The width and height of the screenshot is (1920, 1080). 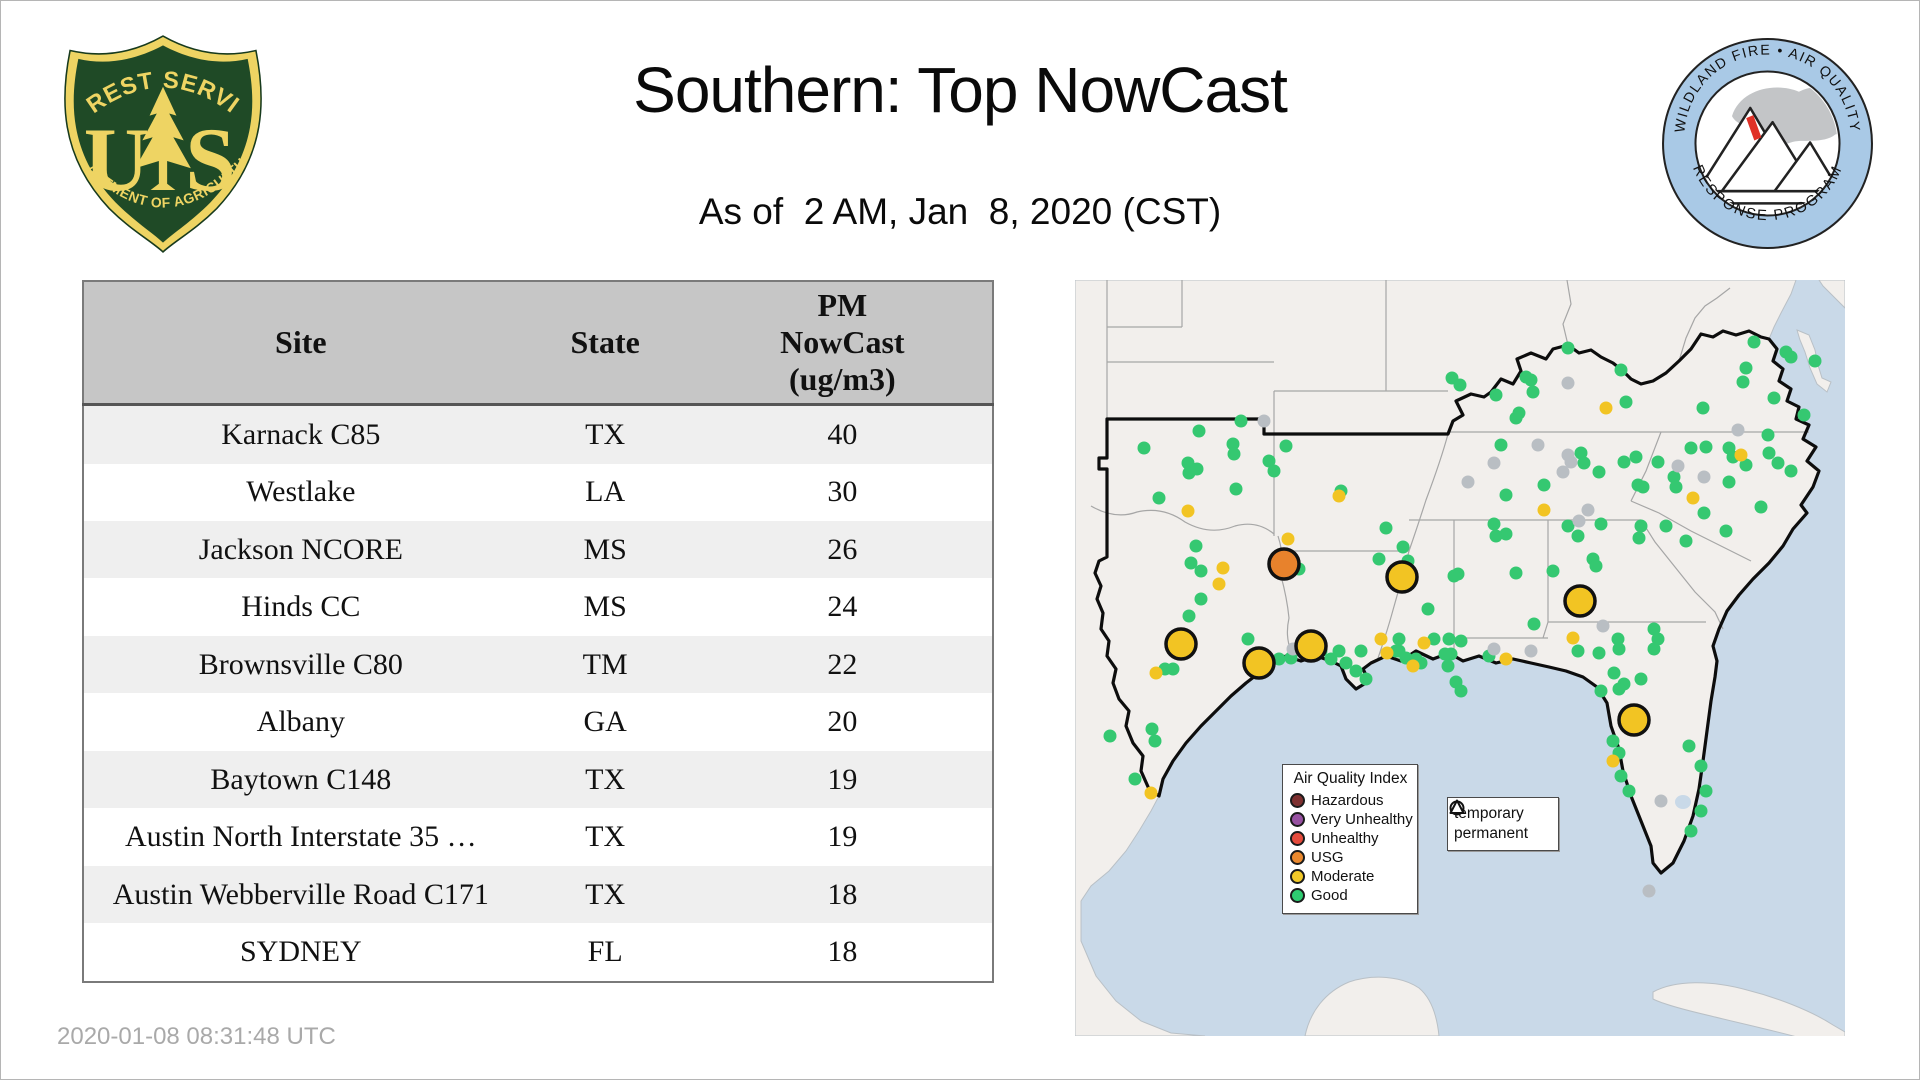 I want to click on aqi-legend-label: USG, so click(x=1327, y=857).